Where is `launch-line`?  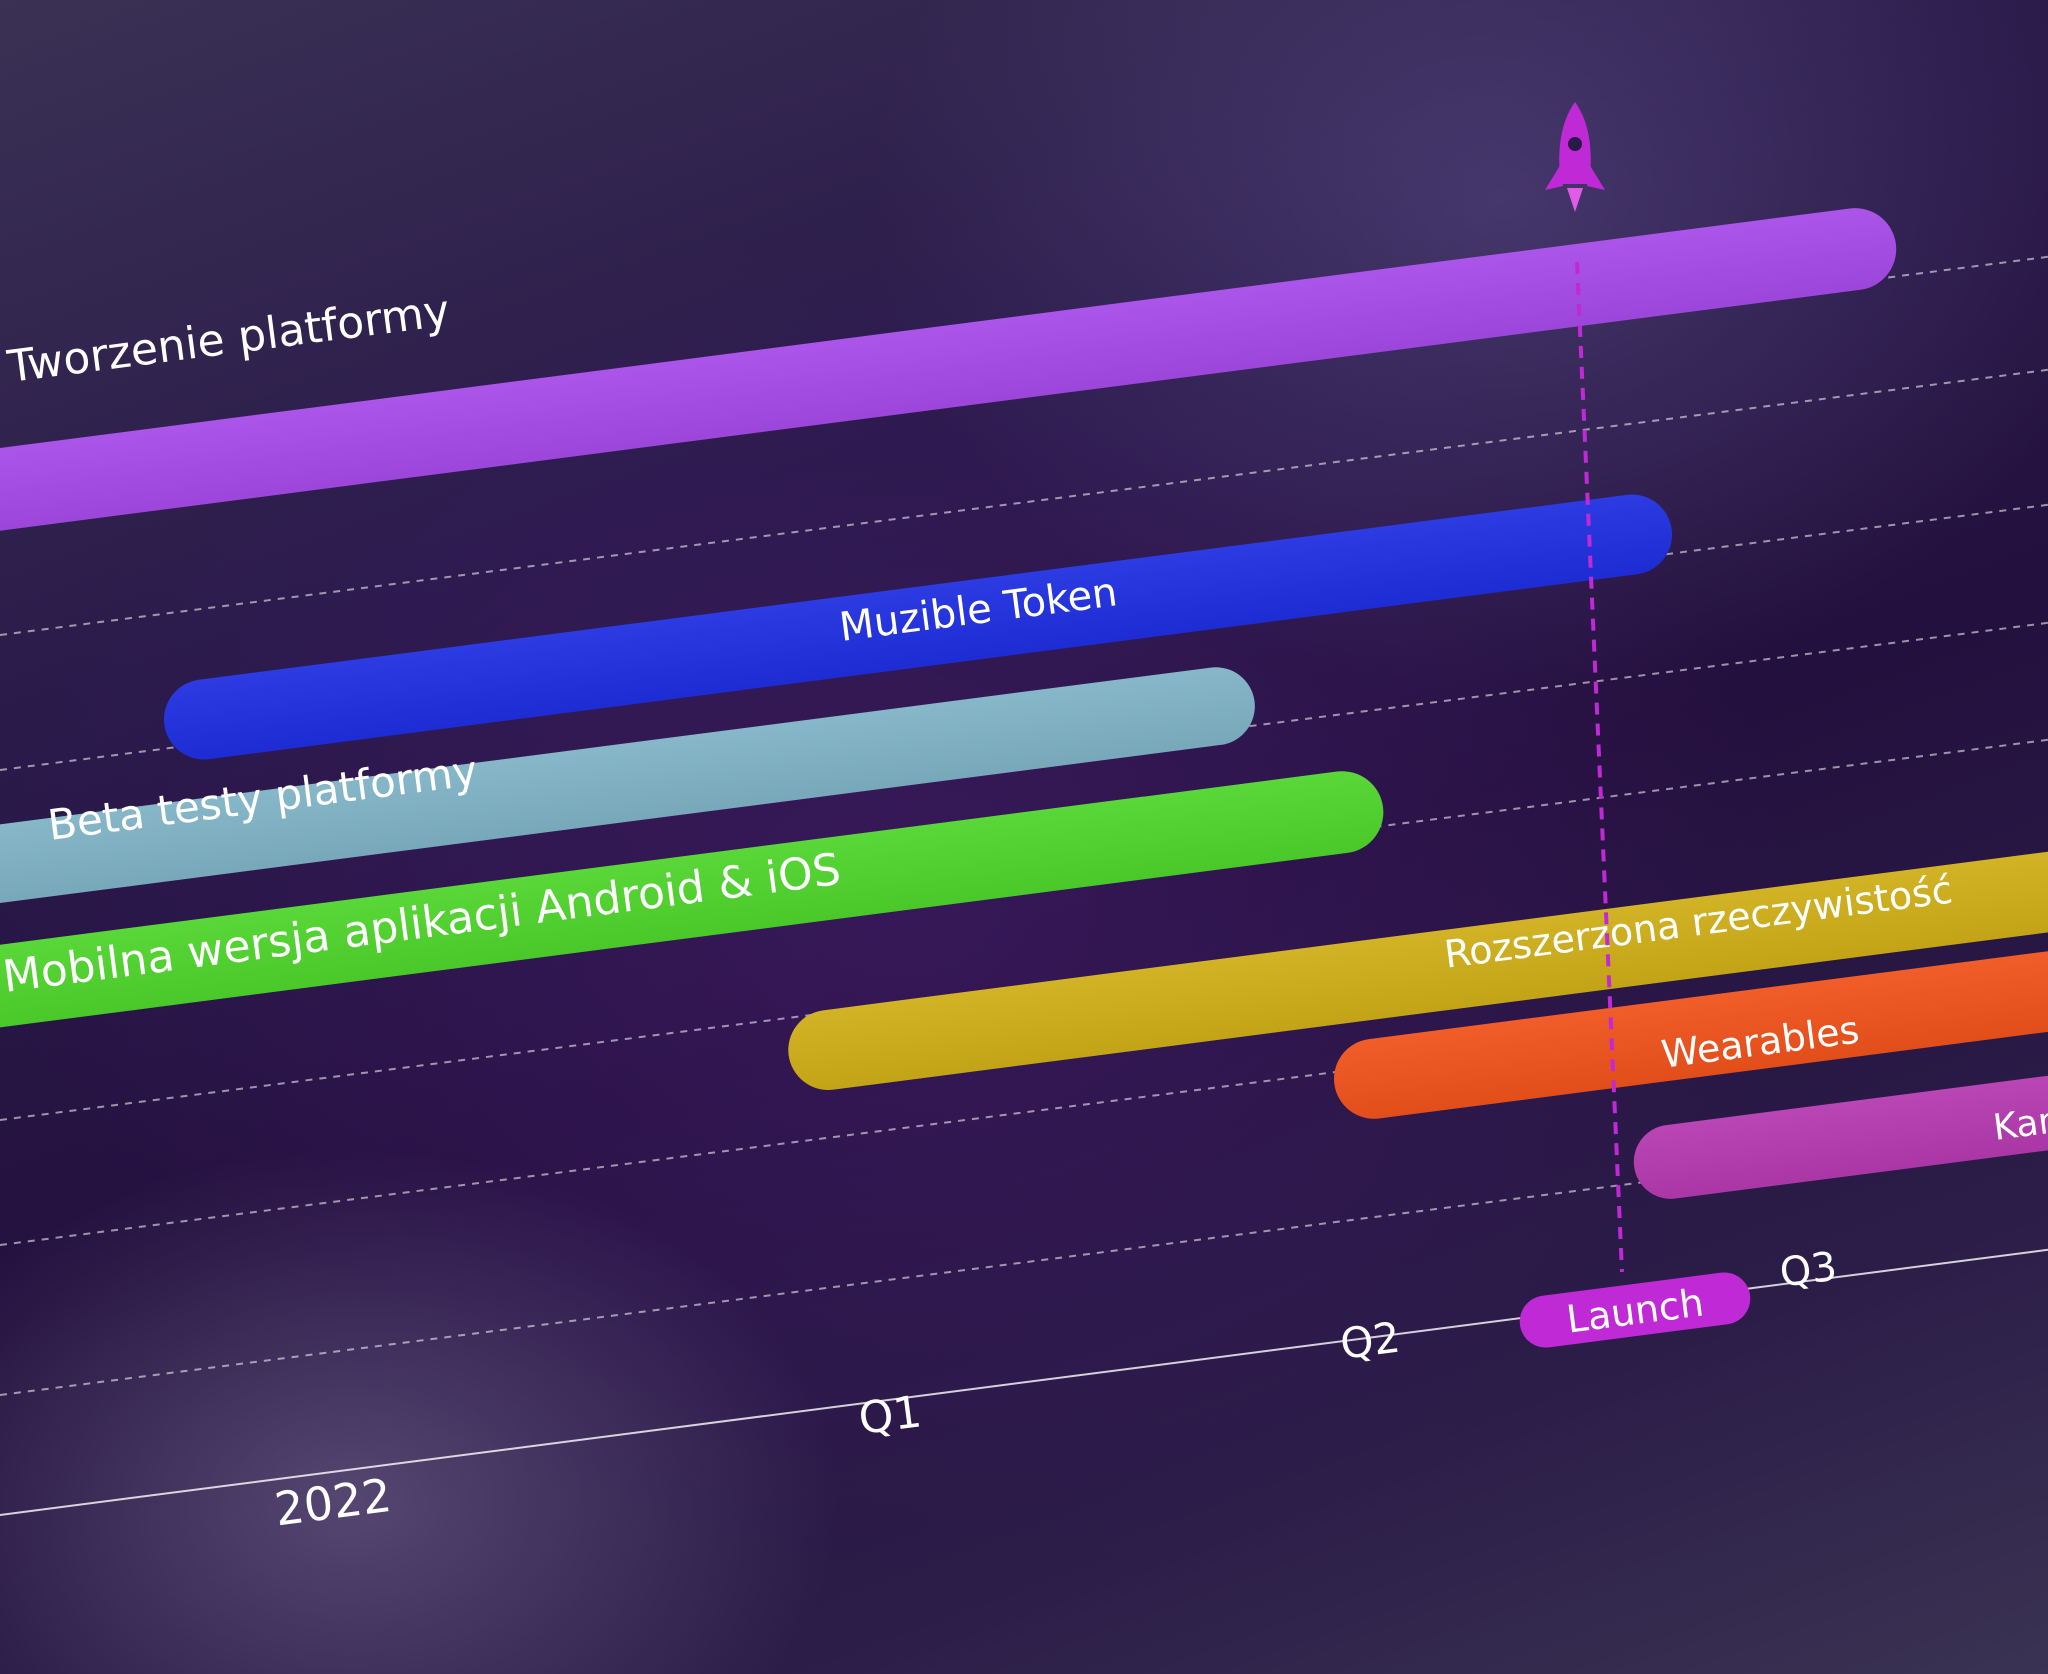
launch-line is located at coordinates (1599, 767).